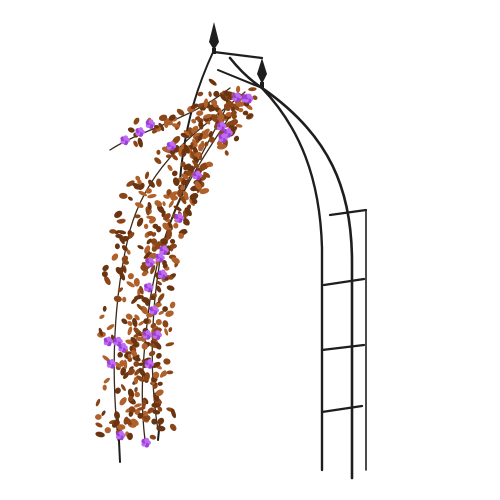 The width and height of the screenshot is (500, 500). I want to click on top-crossbar, so click(238, 55).